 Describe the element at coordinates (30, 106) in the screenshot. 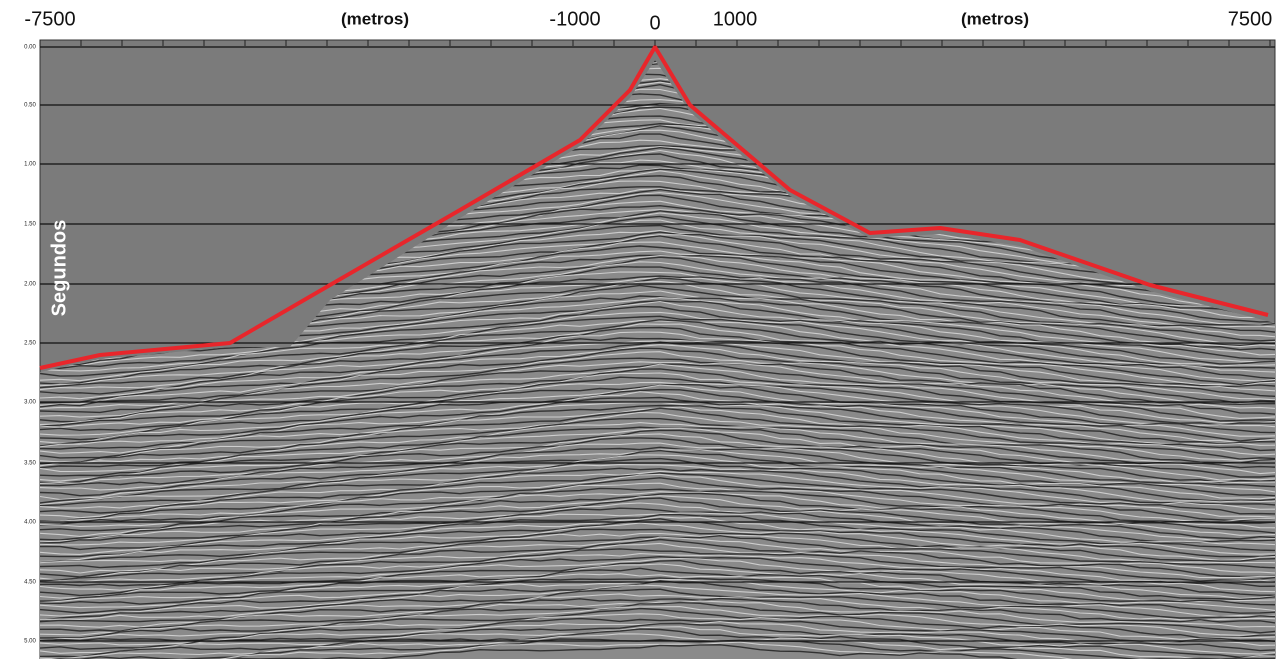

I see `y-label: 0.50` at that location.